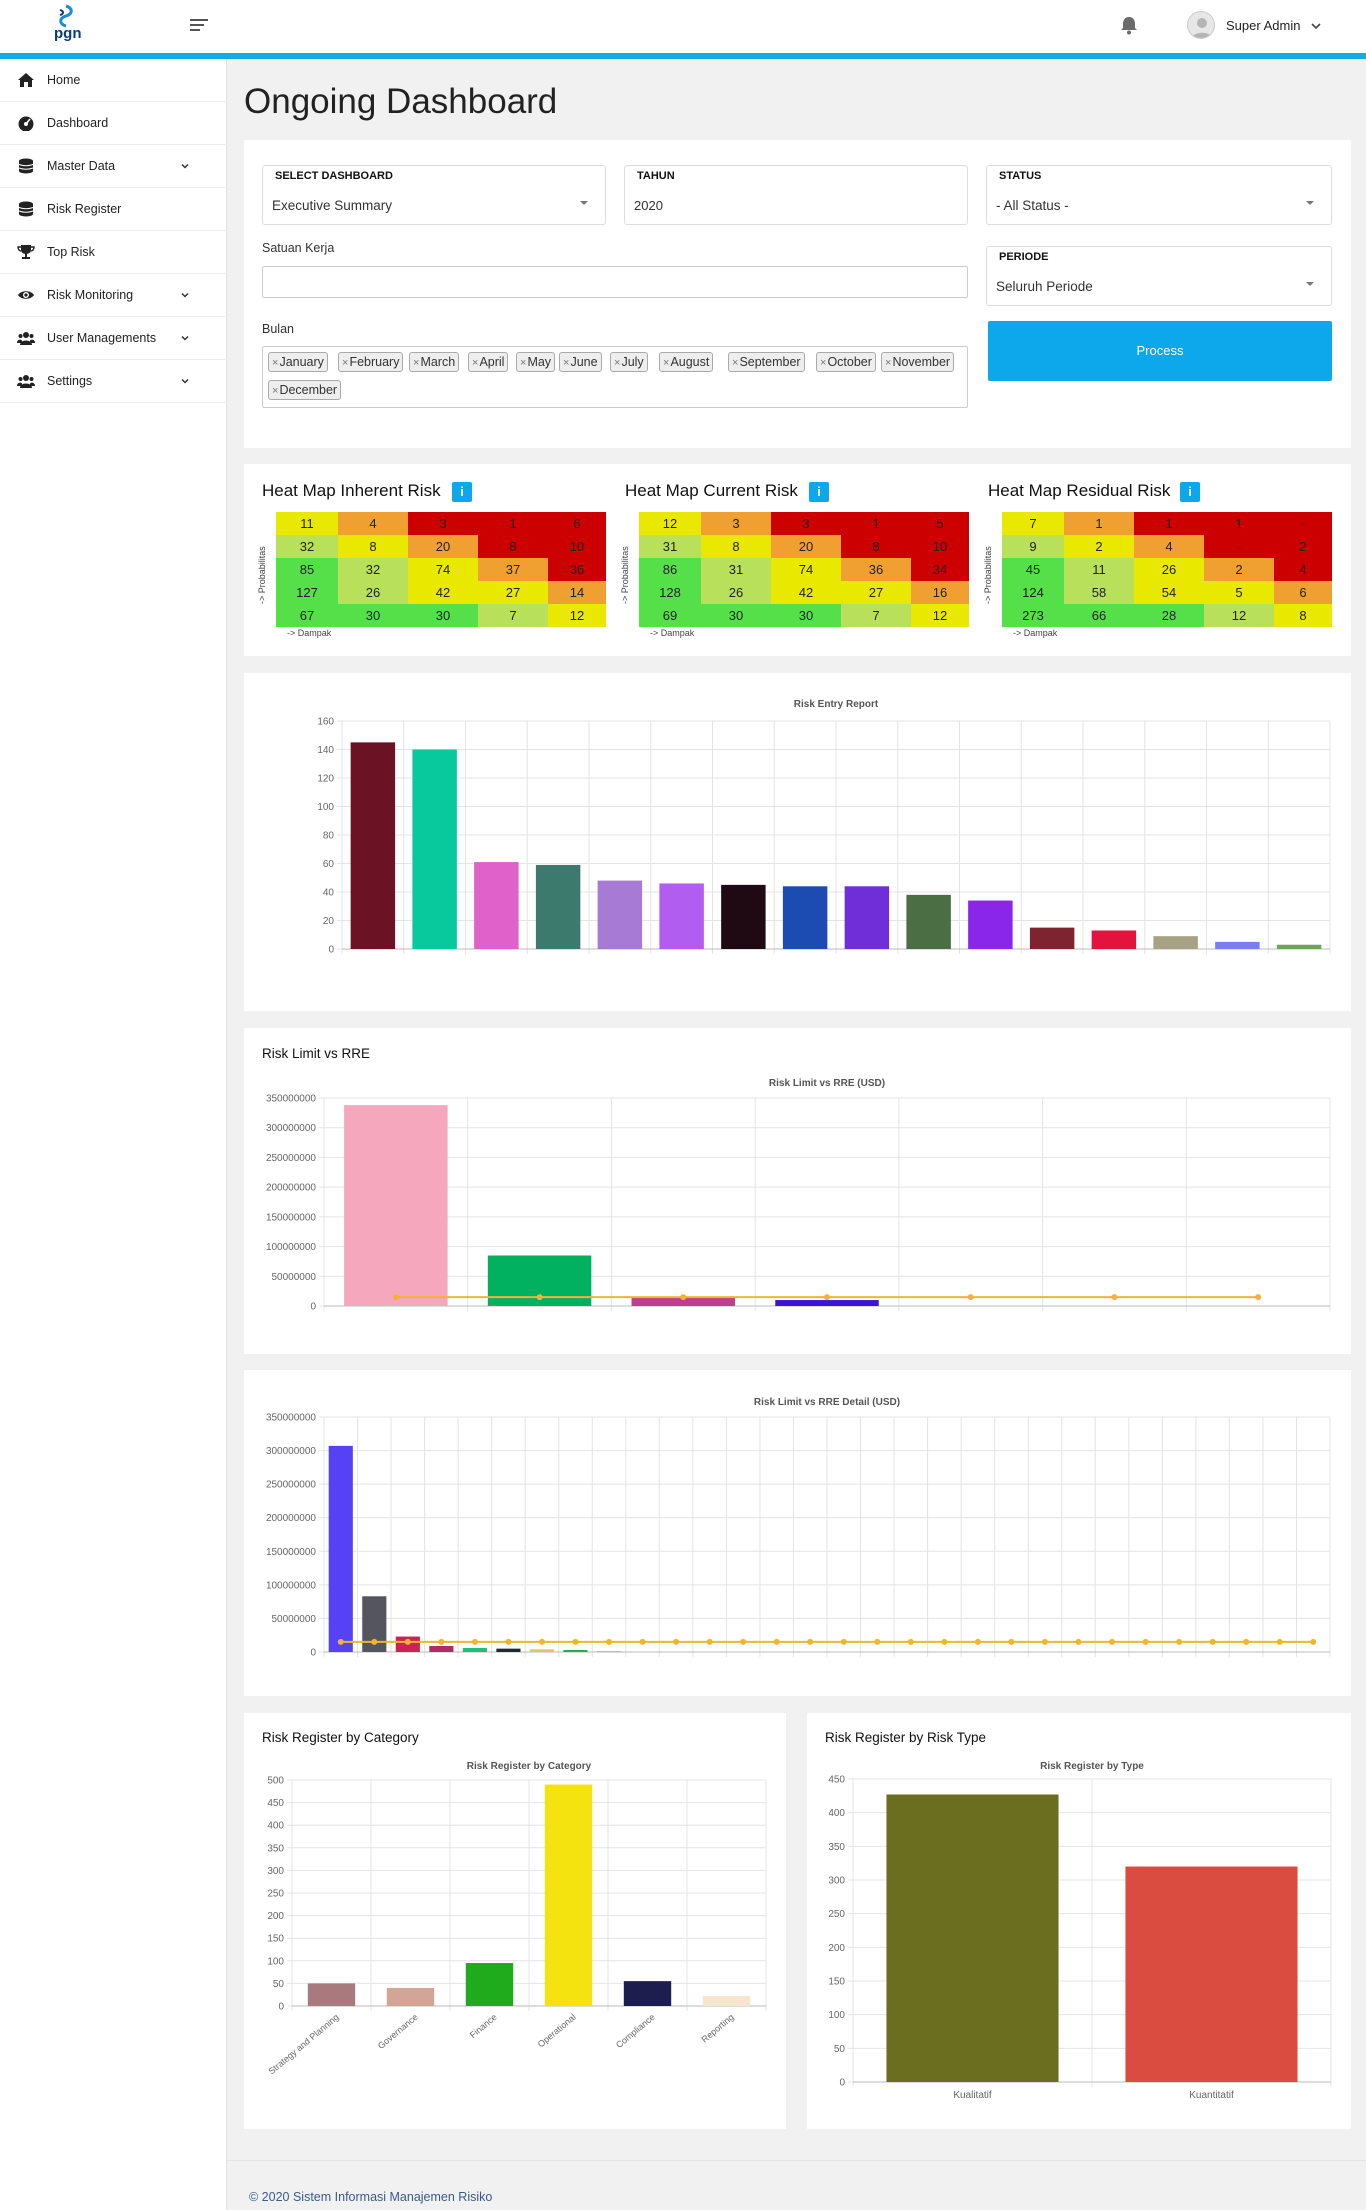  I want to click on month-tag: ×March, so click(434, 362).